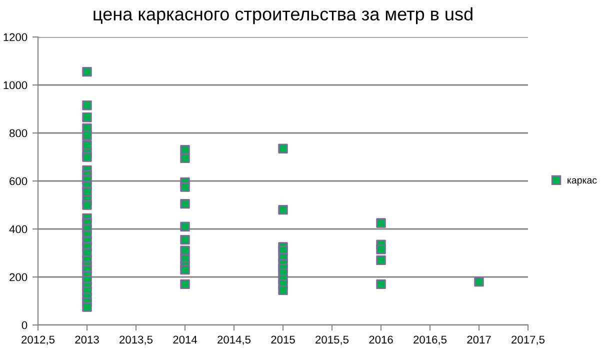 This screenshot has width=604, height=351. Describe the element at coordinates (18, 229) in the screenshot. I see `y-tick-label: 400` at that location.